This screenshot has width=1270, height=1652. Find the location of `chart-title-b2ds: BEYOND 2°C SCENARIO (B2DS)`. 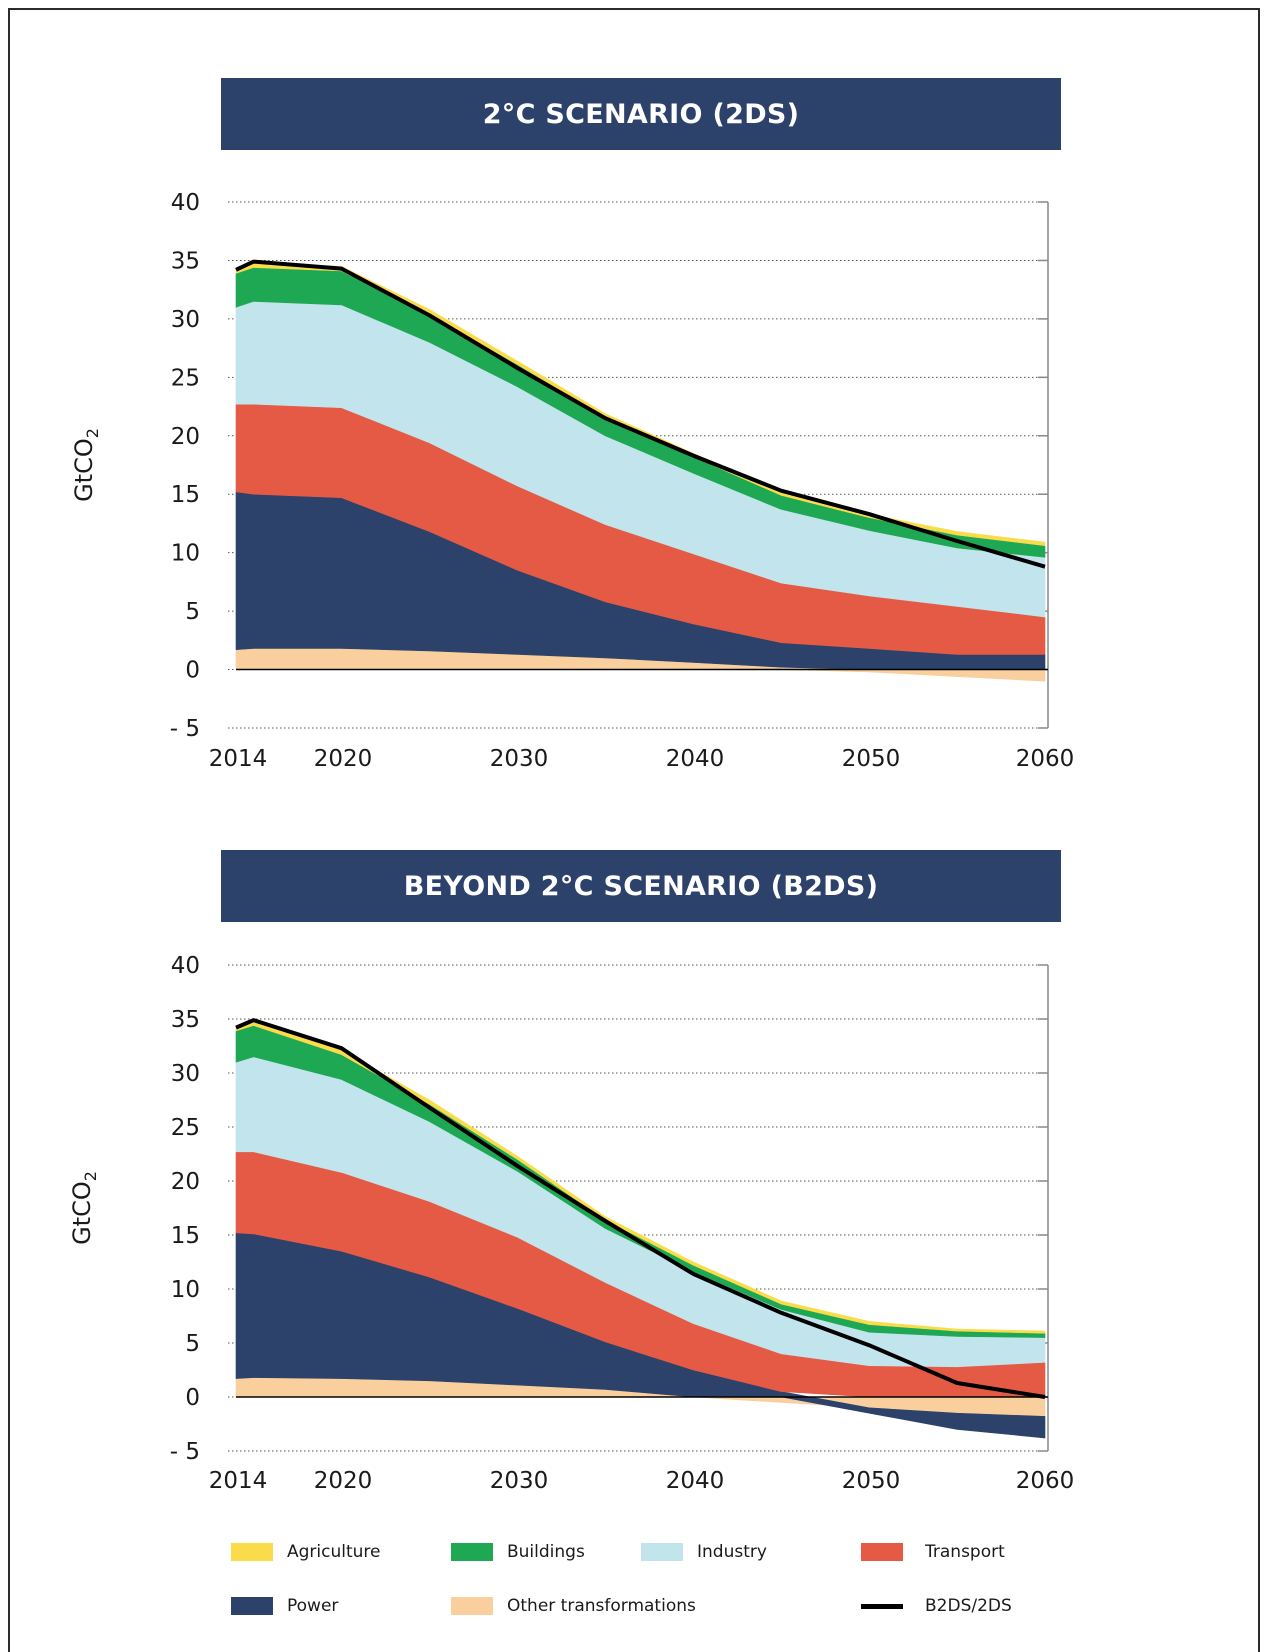

chart-title-b2ds: BEYOND 2°C SCENARIO (B2DS) is located at coordinates (641, 886).